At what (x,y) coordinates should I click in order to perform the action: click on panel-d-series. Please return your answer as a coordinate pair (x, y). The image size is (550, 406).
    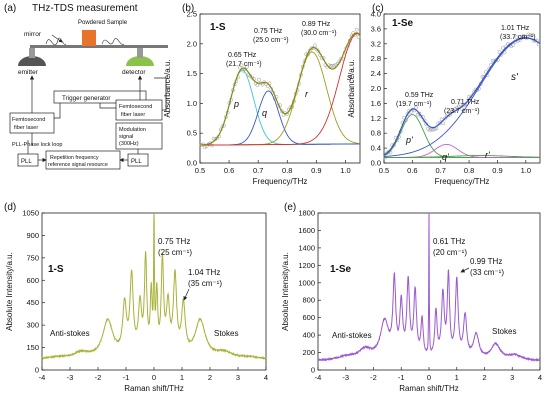
    Looking at the image, I should click on (154, 287).